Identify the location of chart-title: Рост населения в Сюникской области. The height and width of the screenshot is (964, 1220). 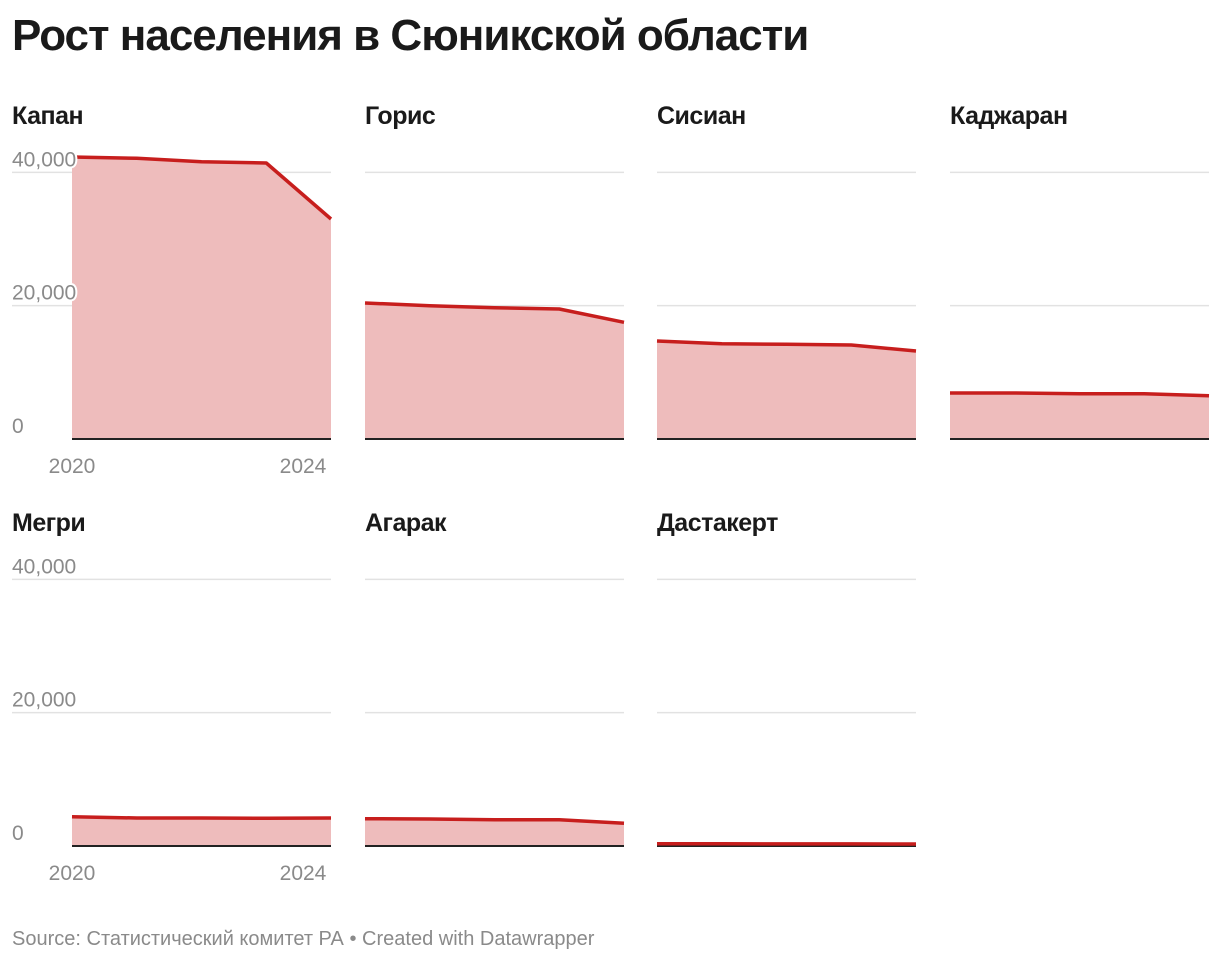
(410, 35).